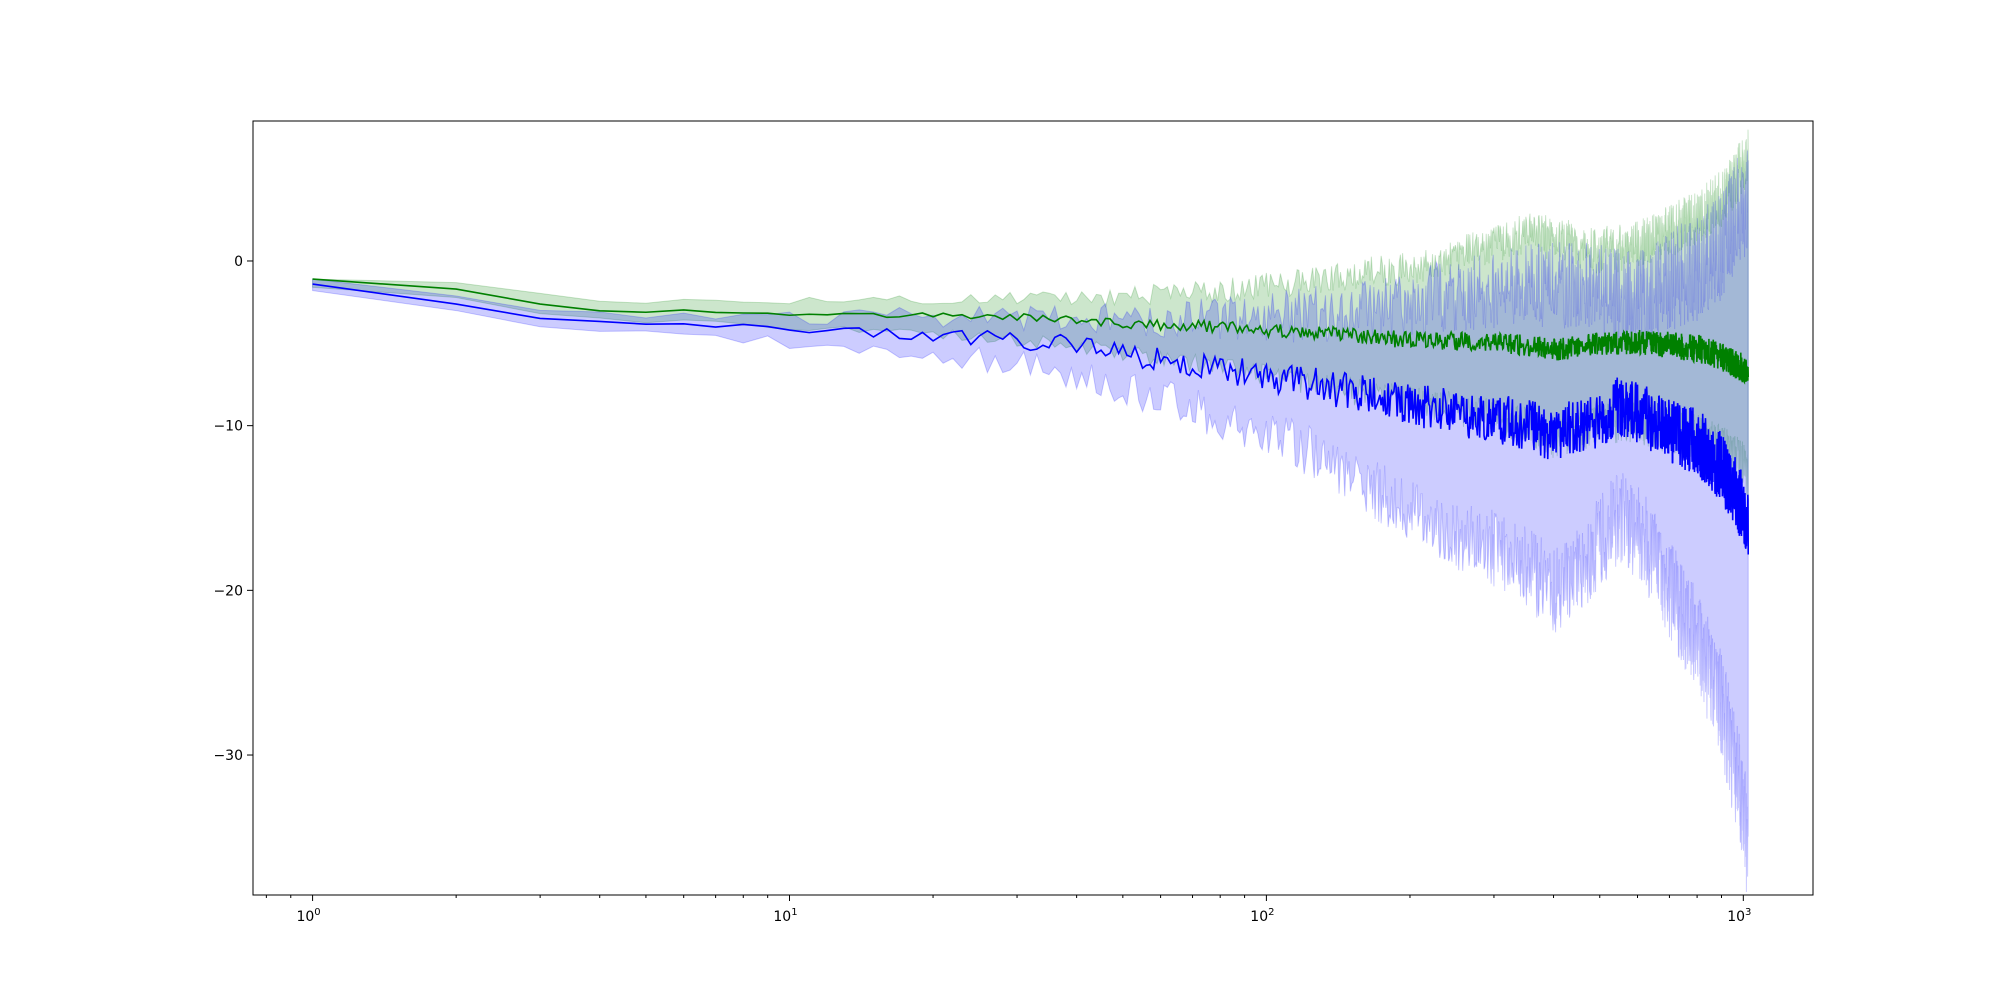 The height and width of the screenshot is (1000, 2000). I want to click on x-tick-label-3: 103, so click(1739, 916).